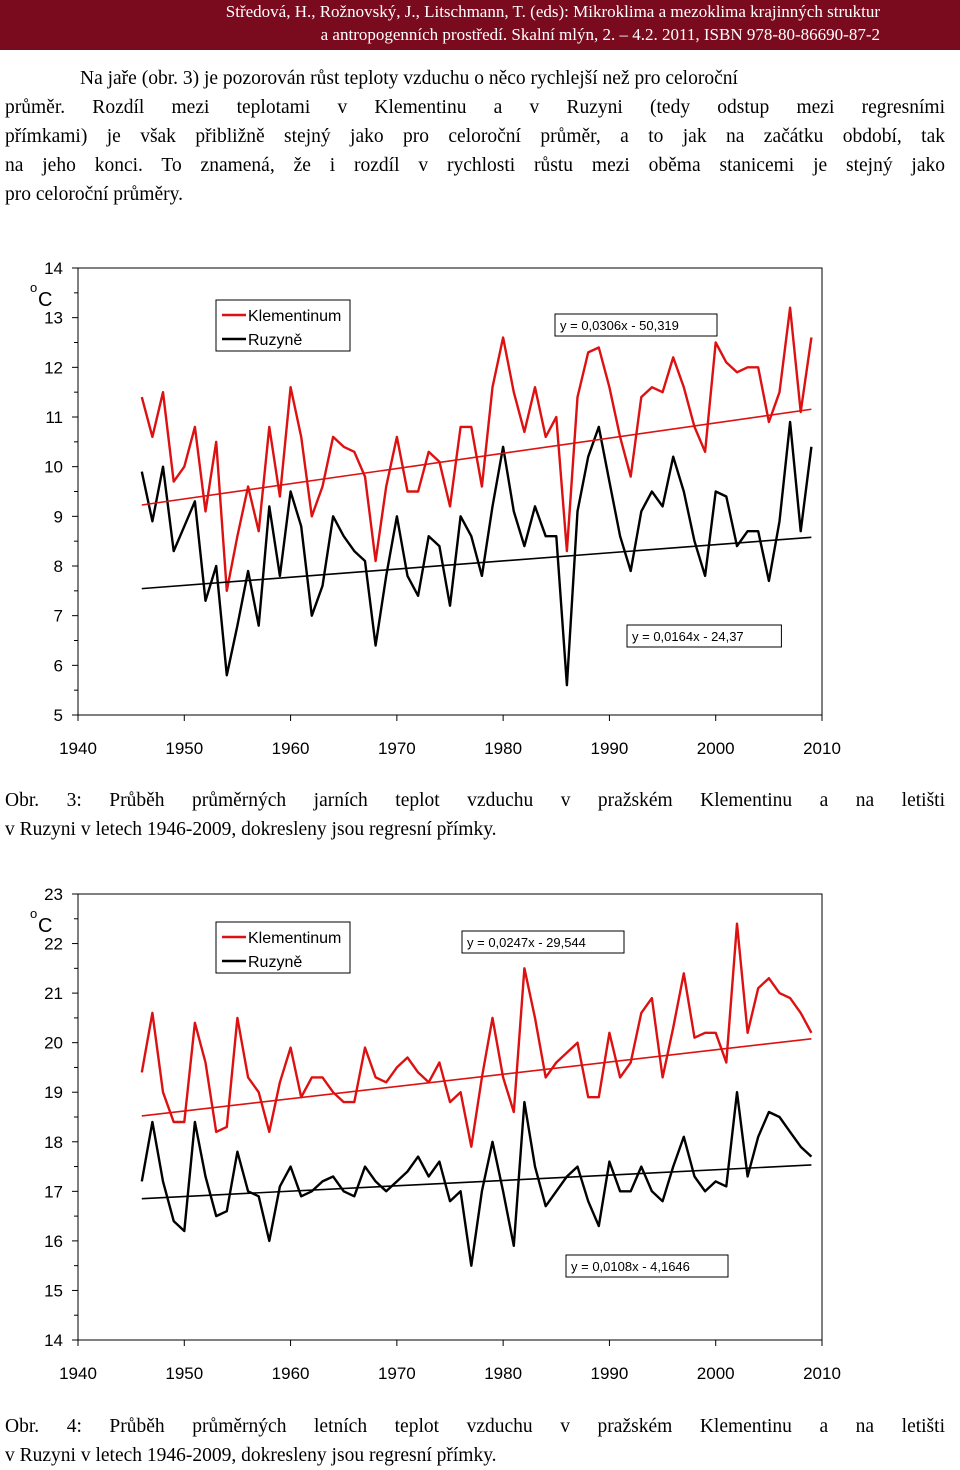 This screenshot has height=1470, width=960. What do you see at coordinates (53, 1092) in the screenshot?
I see `y-tick-label: 19` at bounding box center [53, 1092].